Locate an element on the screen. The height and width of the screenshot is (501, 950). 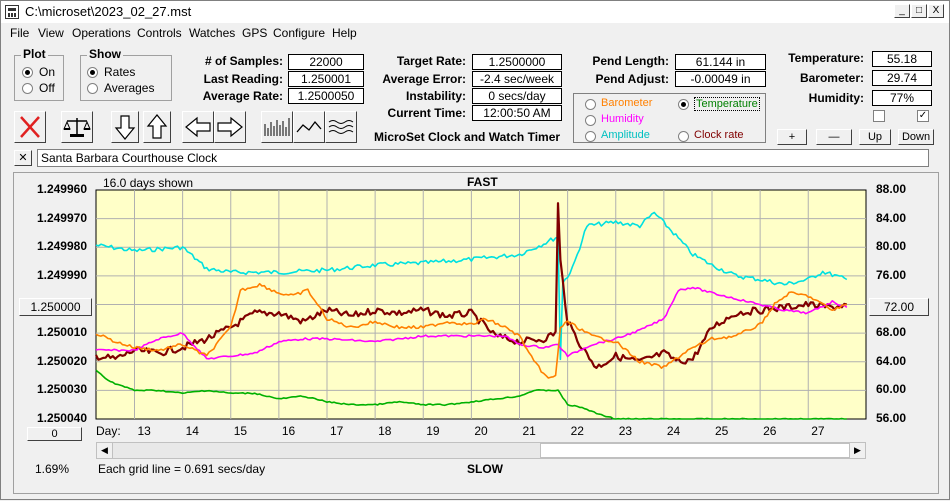
scroll-left-arrow-icon: ◀ is located at coordinates (105, 450).